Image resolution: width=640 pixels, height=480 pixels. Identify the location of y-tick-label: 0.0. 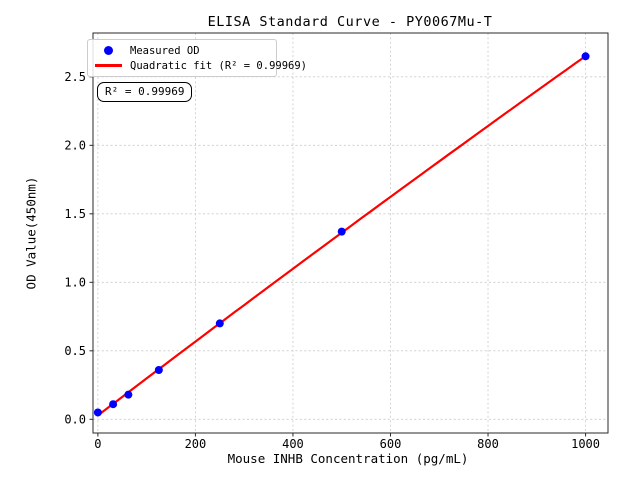
(75, 419).